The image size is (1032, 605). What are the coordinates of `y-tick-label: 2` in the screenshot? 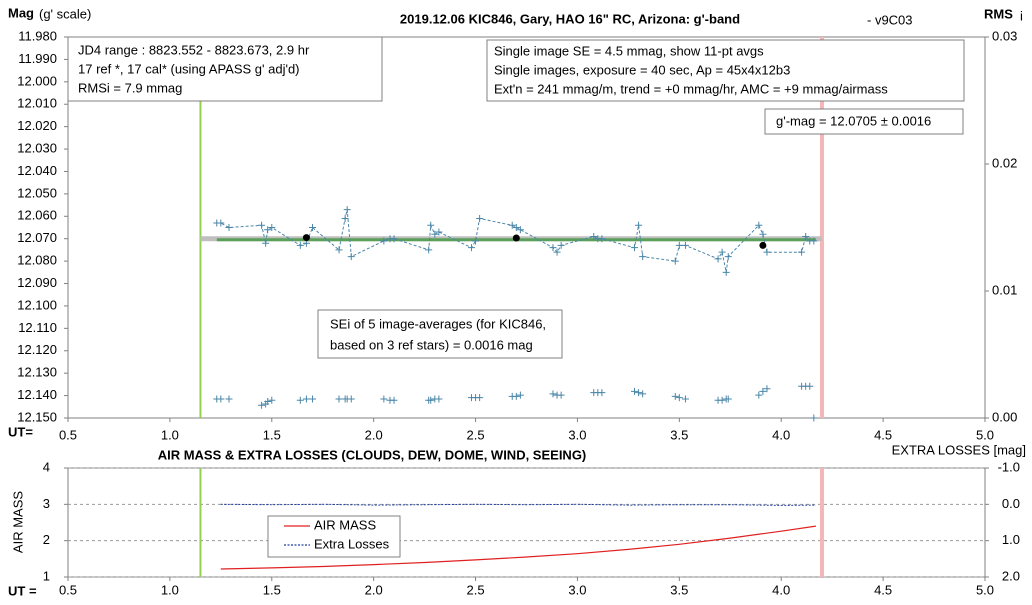 It's located at (46, 539).